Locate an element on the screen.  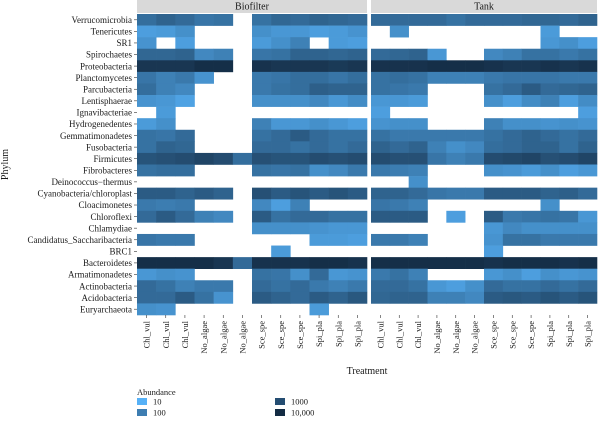
legend-swatch is located at coordinates (280, 401).